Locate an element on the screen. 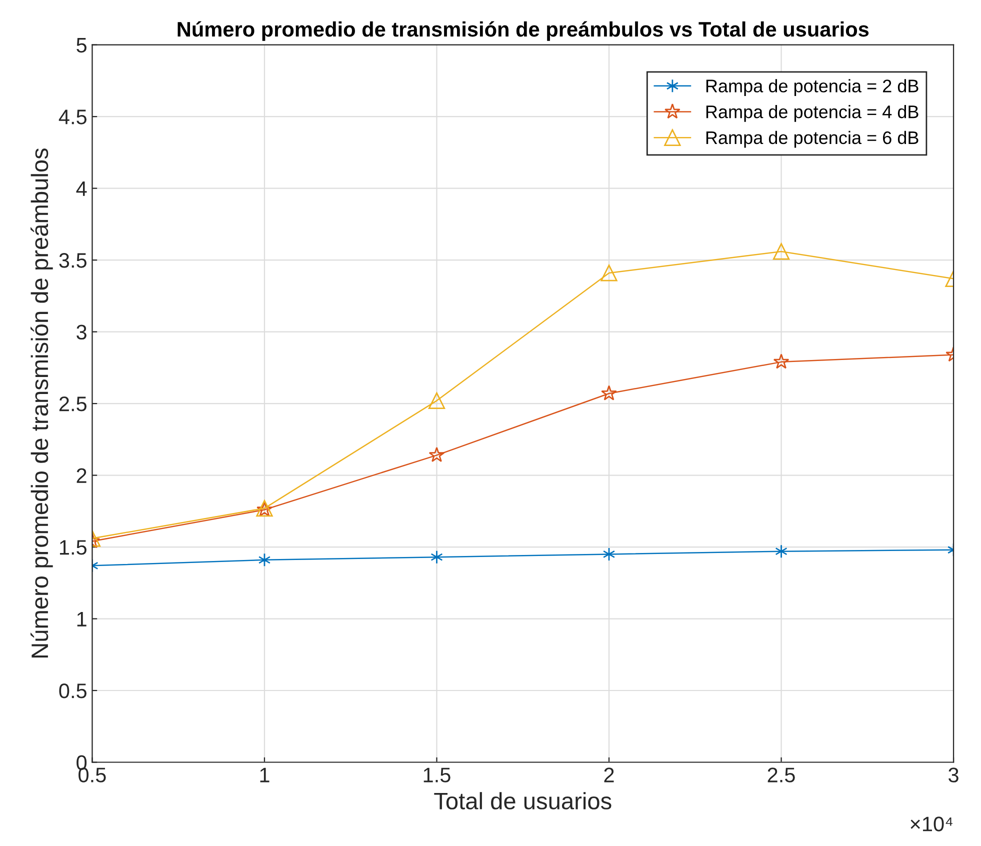 This screenshot has height=846, width=981. y-tick-label: 1.5 is located at coordinates (73, 547).